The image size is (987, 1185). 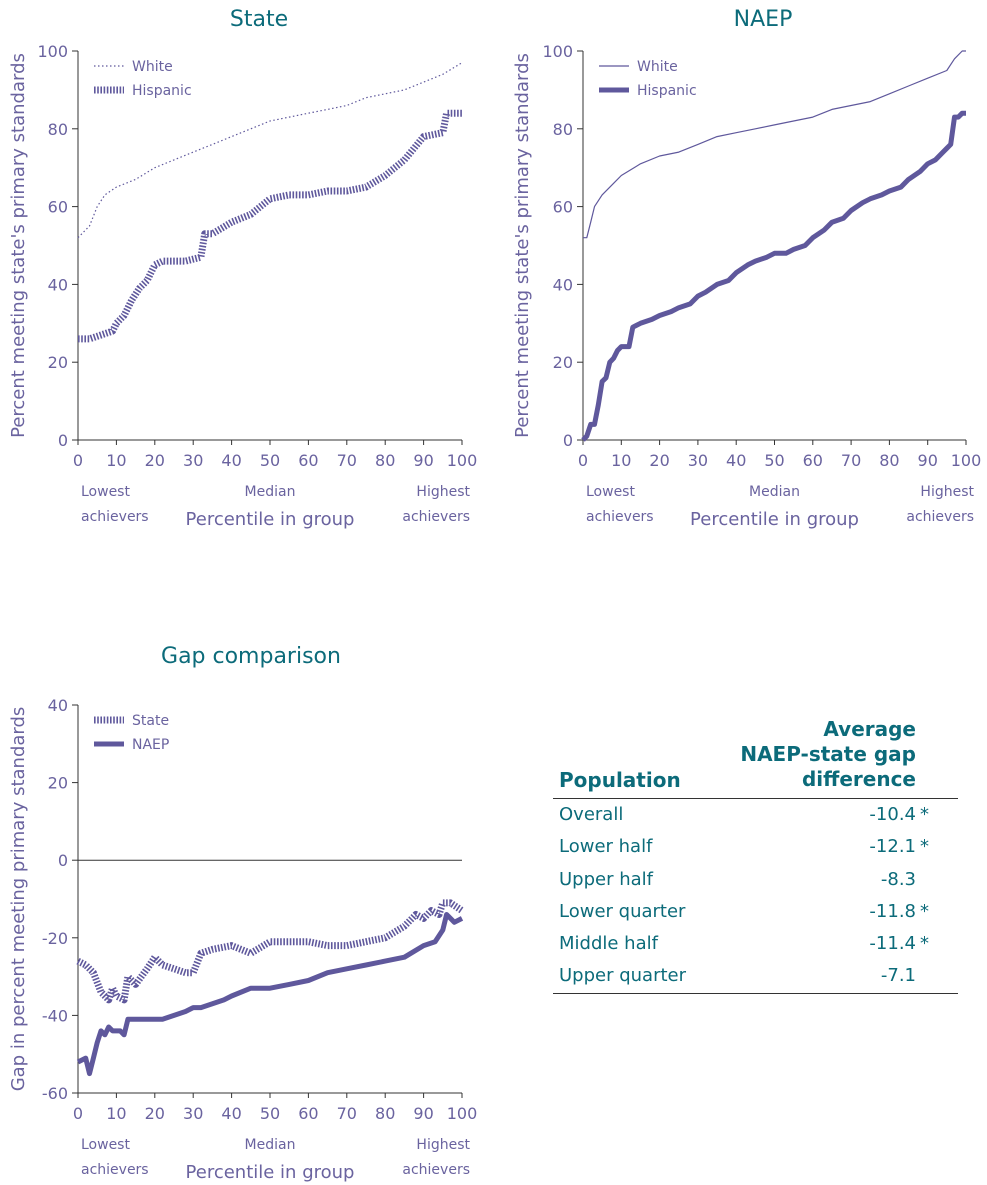 What do you see at coordinates (608, 944) in the screenshot?
I see `row-label: Middle half` at bounding box center [608, 944].